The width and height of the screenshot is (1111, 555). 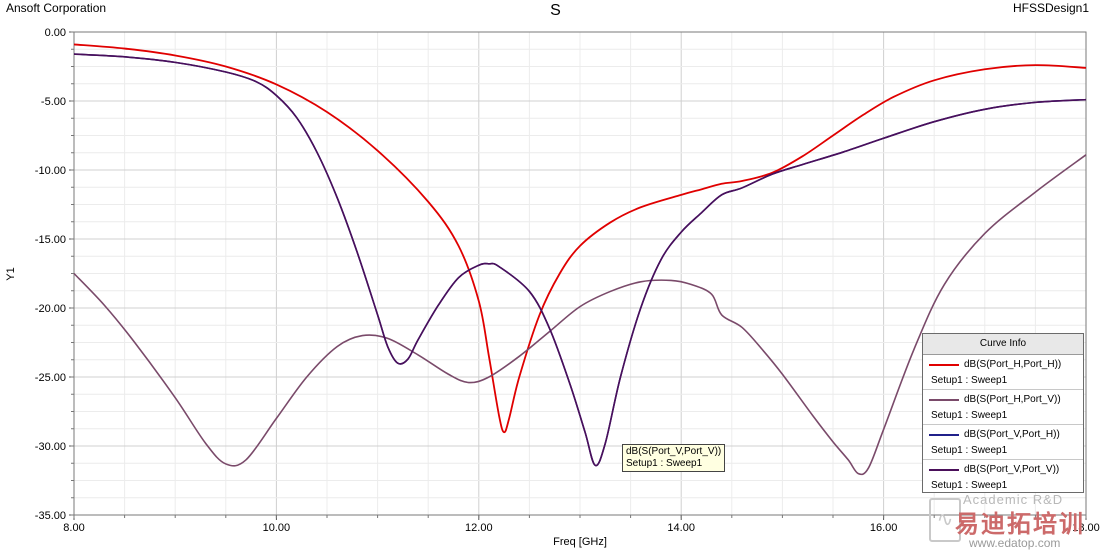 What do you see at coordinates (1050, 8) in the screenshot?
I see `project-label: HFSSDesign1` at bounding box center [1050, 8].